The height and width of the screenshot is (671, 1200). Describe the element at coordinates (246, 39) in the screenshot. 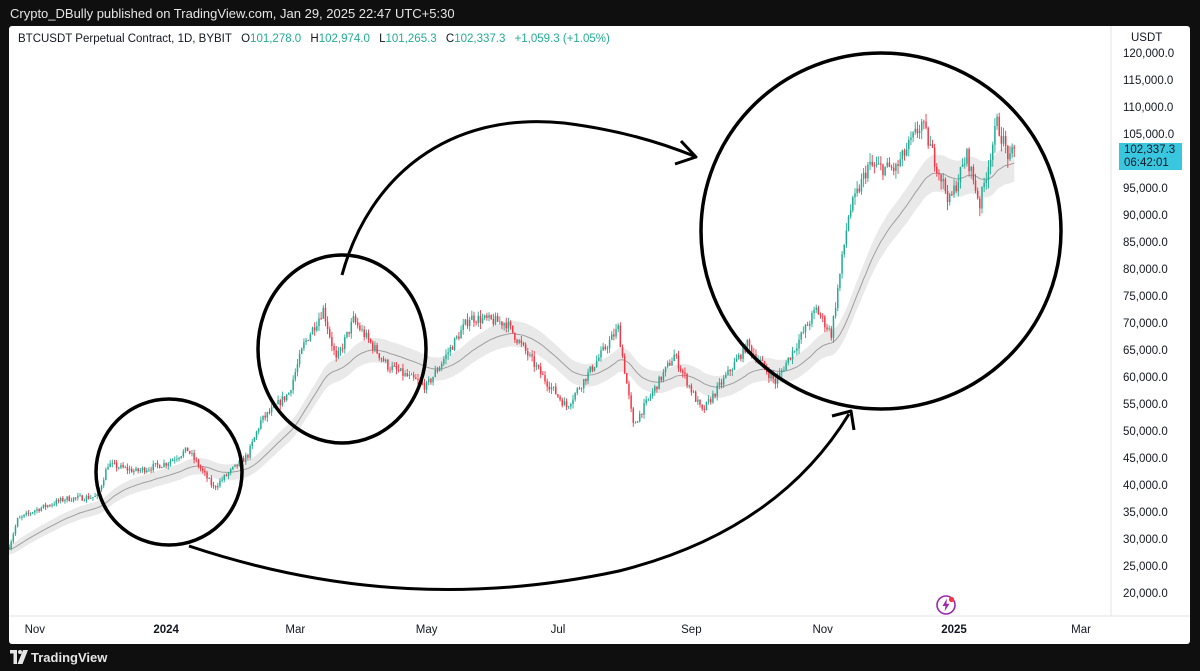

I see `open-label: O` at that location.